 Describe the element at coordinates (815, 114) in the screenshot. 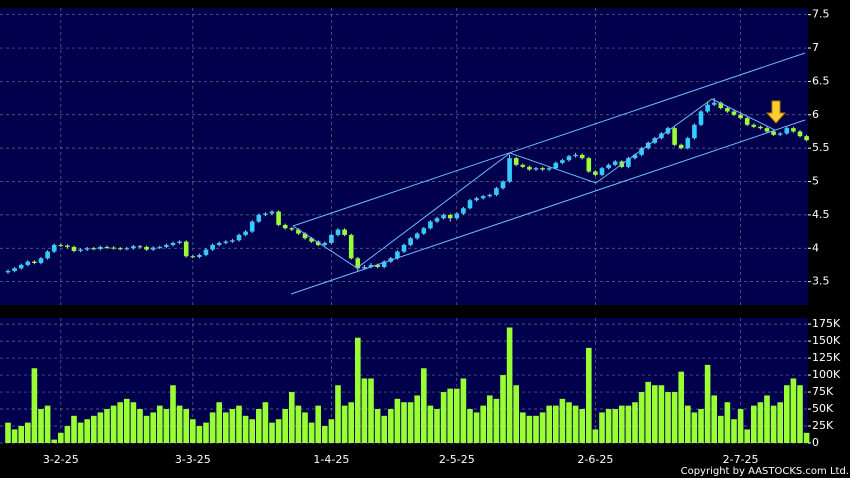

I see `y-tick-label: 6` at that location.